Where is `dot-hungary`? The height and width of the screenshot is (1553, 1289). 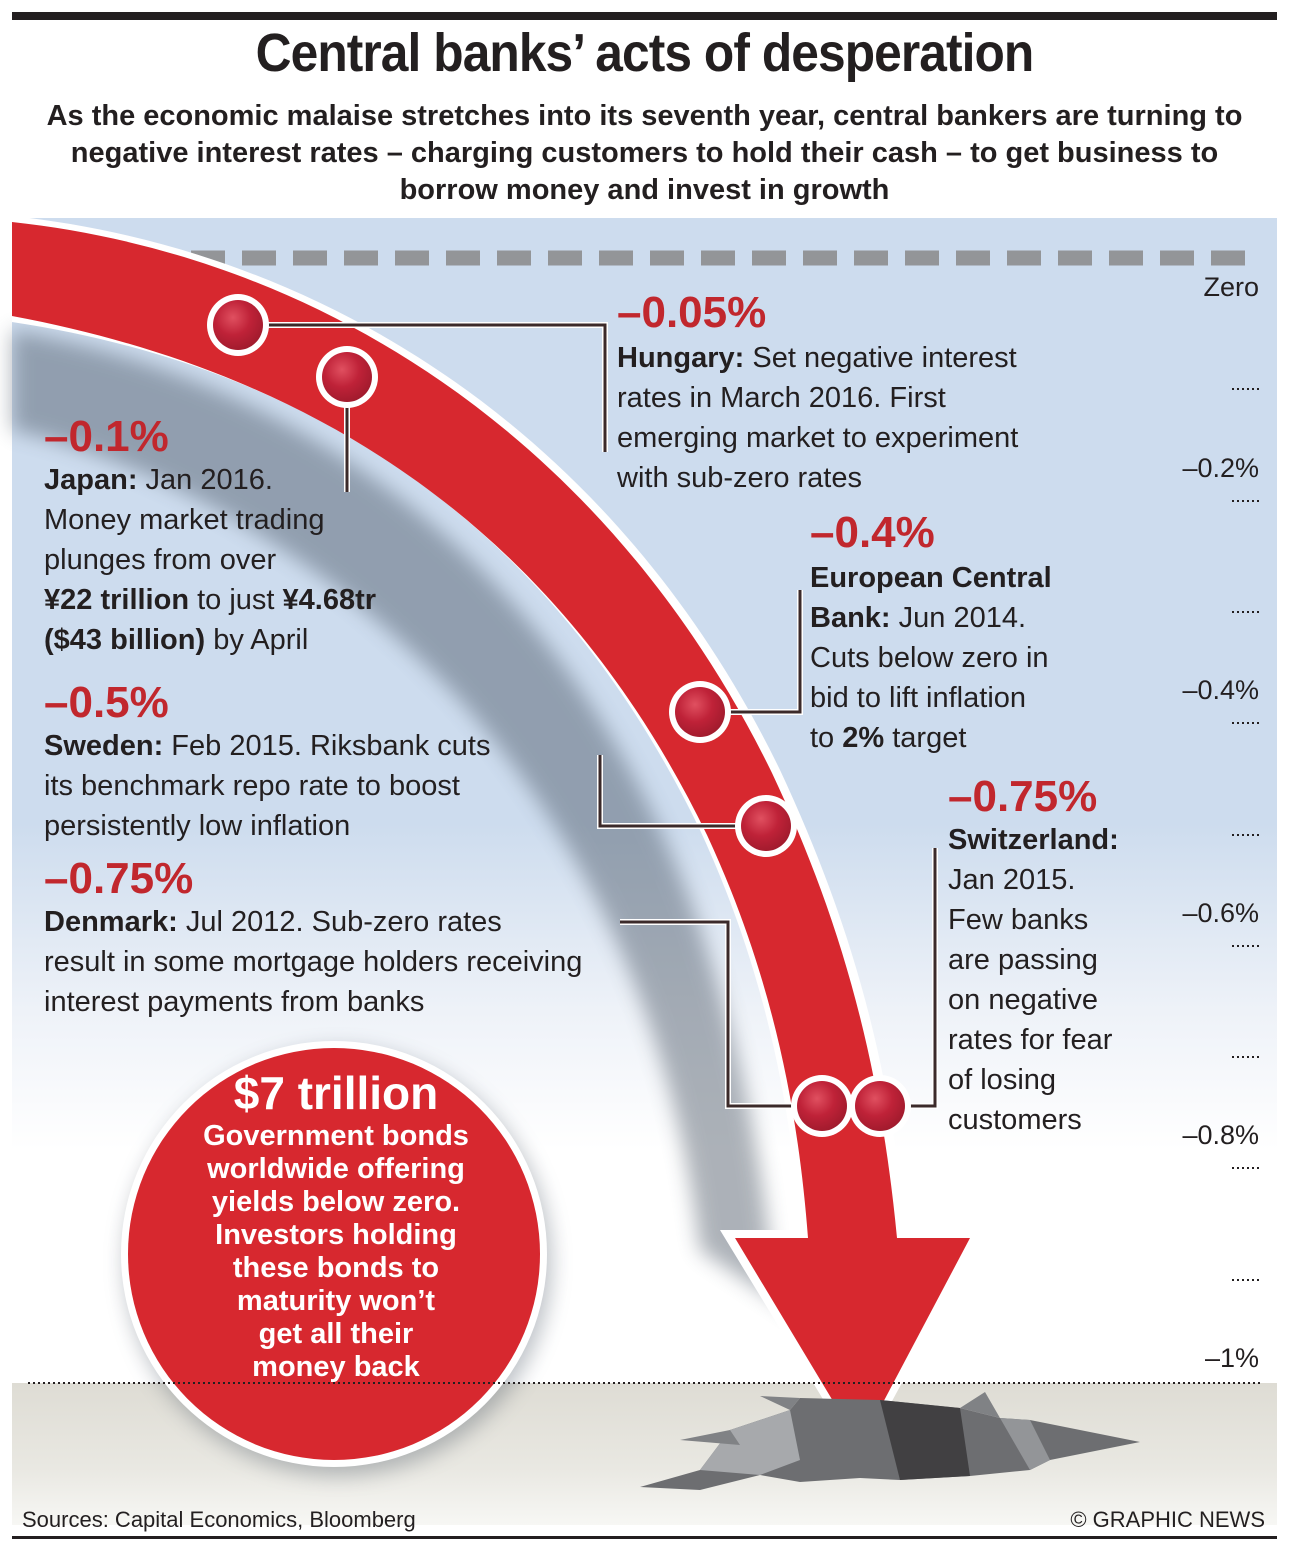
dot-hungary is located at coordinates (238, 325).